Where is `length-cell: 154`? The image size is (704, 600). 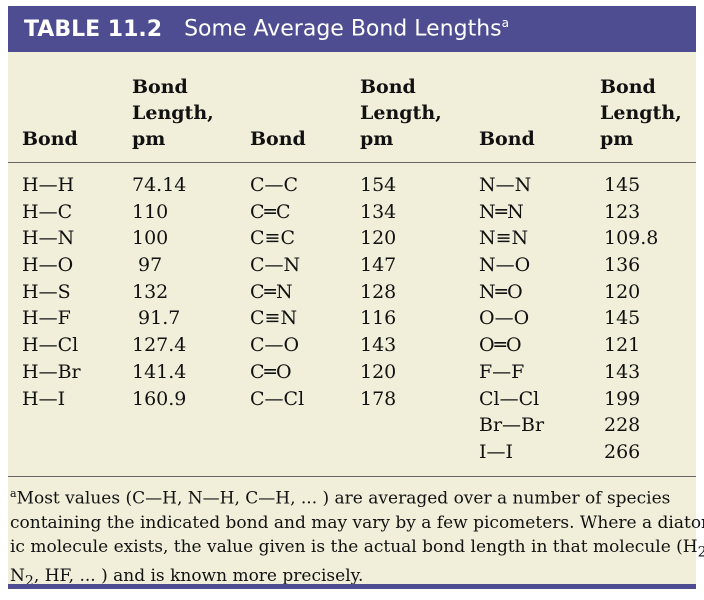 length-cell: 154 is located at coordinates (378, 185).